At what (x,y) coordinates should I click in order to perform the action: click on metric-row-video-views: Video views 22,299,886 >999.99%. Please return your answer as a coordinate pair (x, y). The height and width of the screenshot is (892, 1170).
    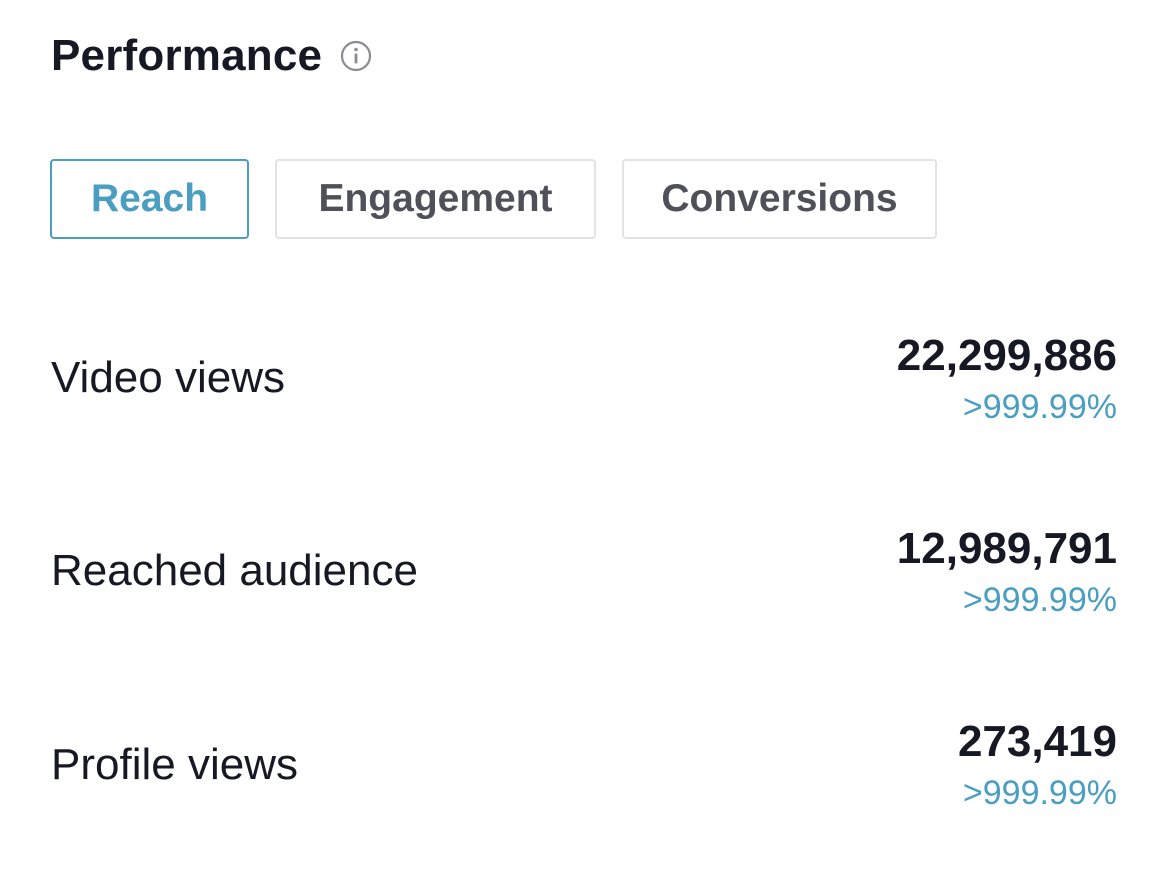
    Looking at the image, I should click on (584, 390).